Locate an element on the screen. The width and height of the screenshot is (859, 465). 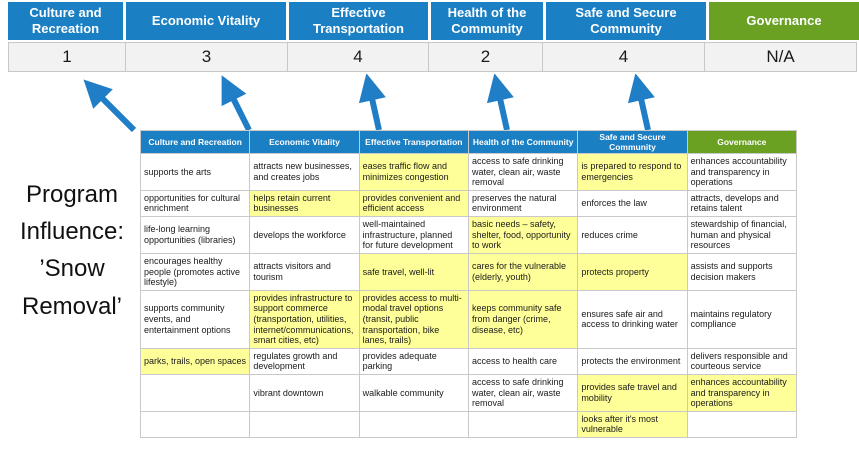
matrix-cell: opportunities for cultural enrichment is located at coordinates (195, 203).